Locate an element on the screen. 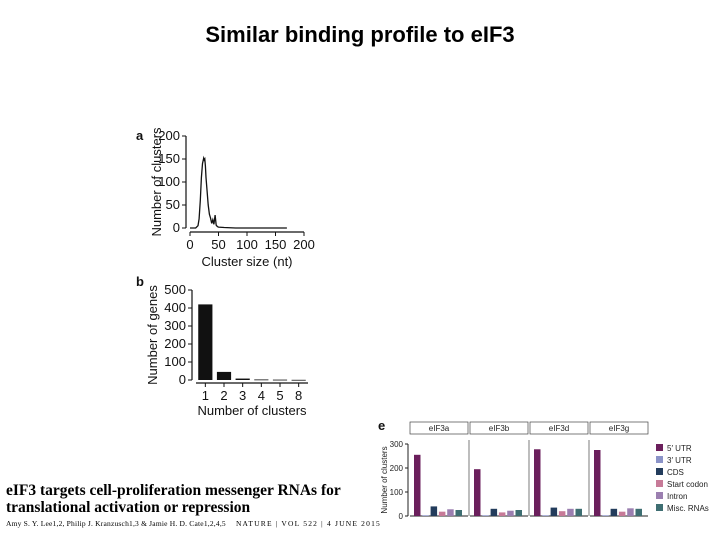 The width and height of the screenshot is (720, 540). panel-letter-a: a is located at coordinates (140, 135).